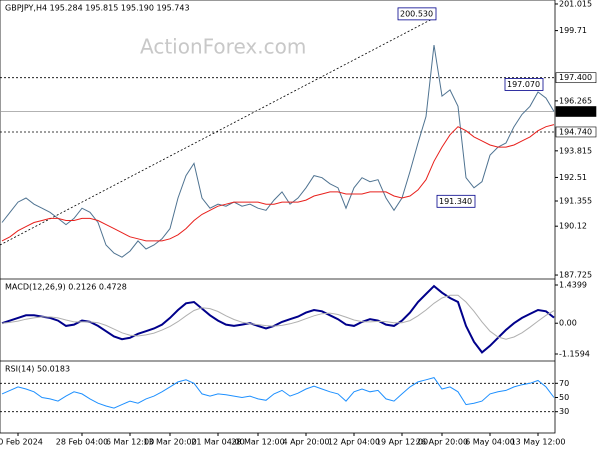 This screenshot has height=450, width=600. What do you see at coordinates (564, 397) in the screenshot?
I see `y-tick-label: 50` at bounding box center [564, 397].